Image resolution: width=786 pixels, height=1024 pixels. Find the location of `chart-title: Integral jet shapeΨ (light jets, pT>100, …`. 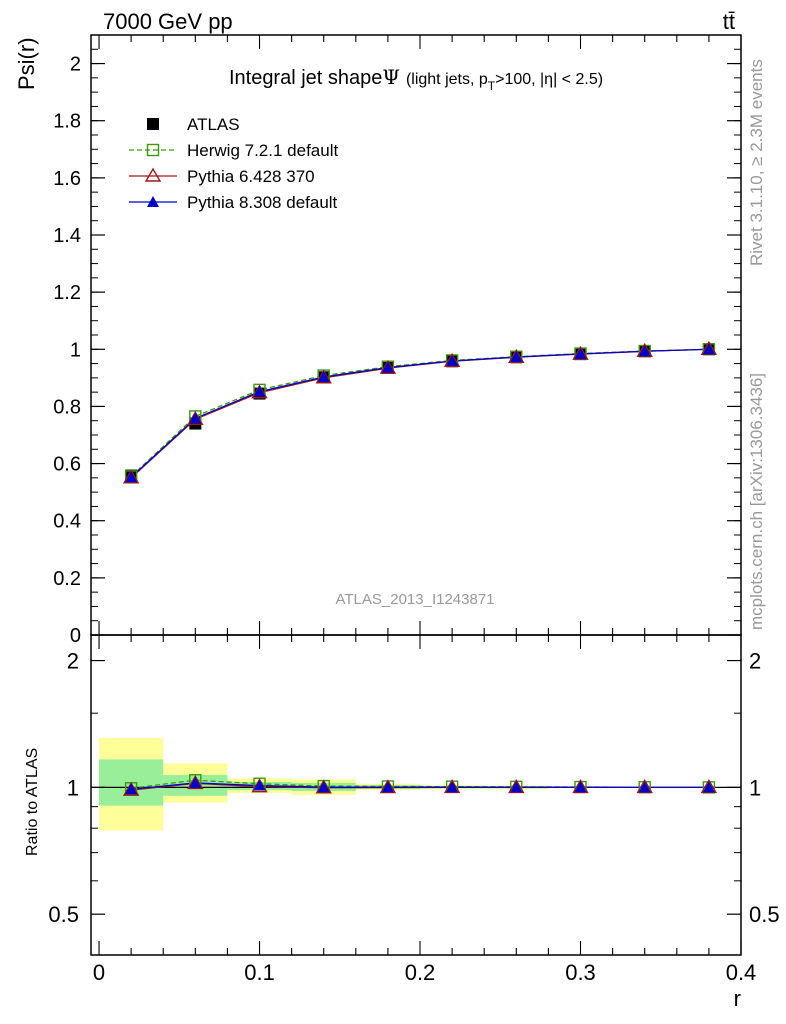

chart-title: Integral jet shapeΨ (light jets, pT>100, … is located at coordinates (416, 79).